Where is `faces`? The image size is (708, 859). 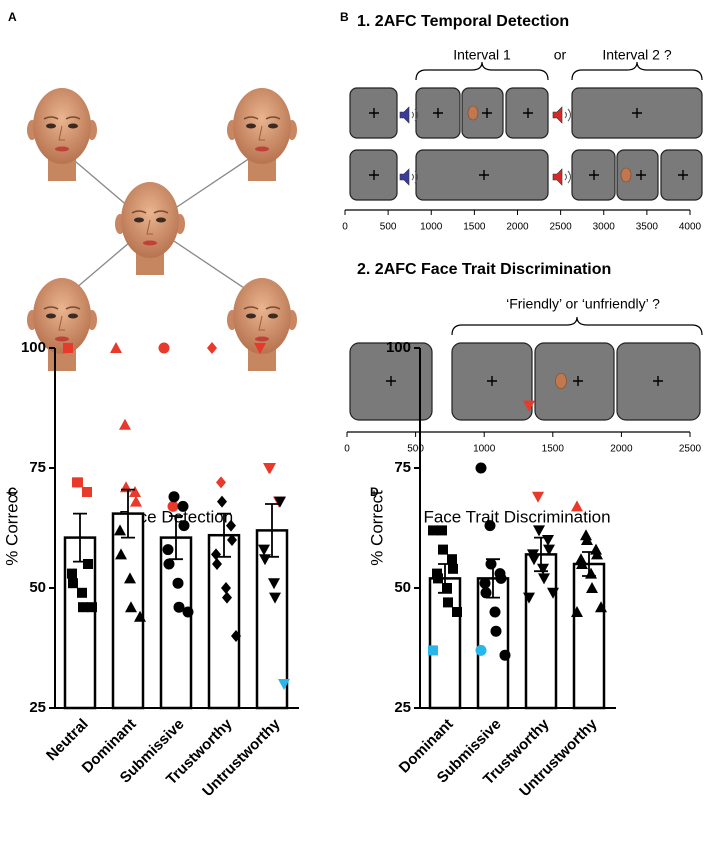 faces is located at coordinates (162, 229).